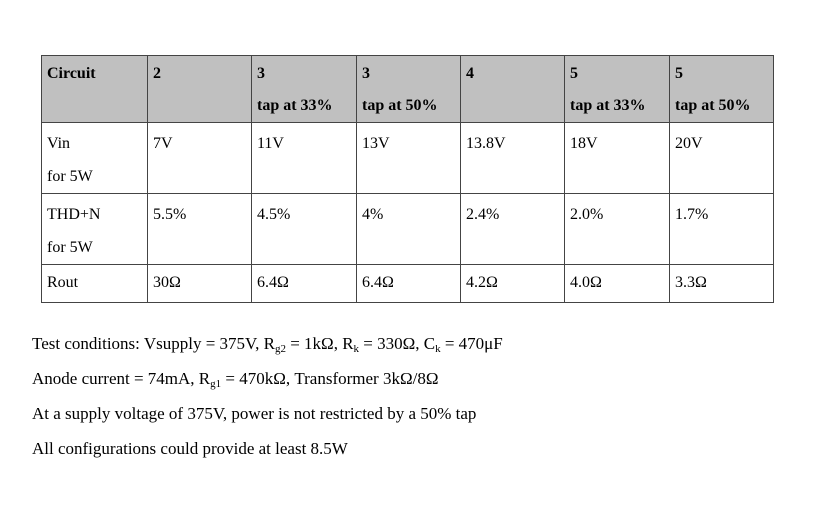  Describe the element at coordinates (304, 158) in the screenshot. I see `table-cell: 11V` at that location.